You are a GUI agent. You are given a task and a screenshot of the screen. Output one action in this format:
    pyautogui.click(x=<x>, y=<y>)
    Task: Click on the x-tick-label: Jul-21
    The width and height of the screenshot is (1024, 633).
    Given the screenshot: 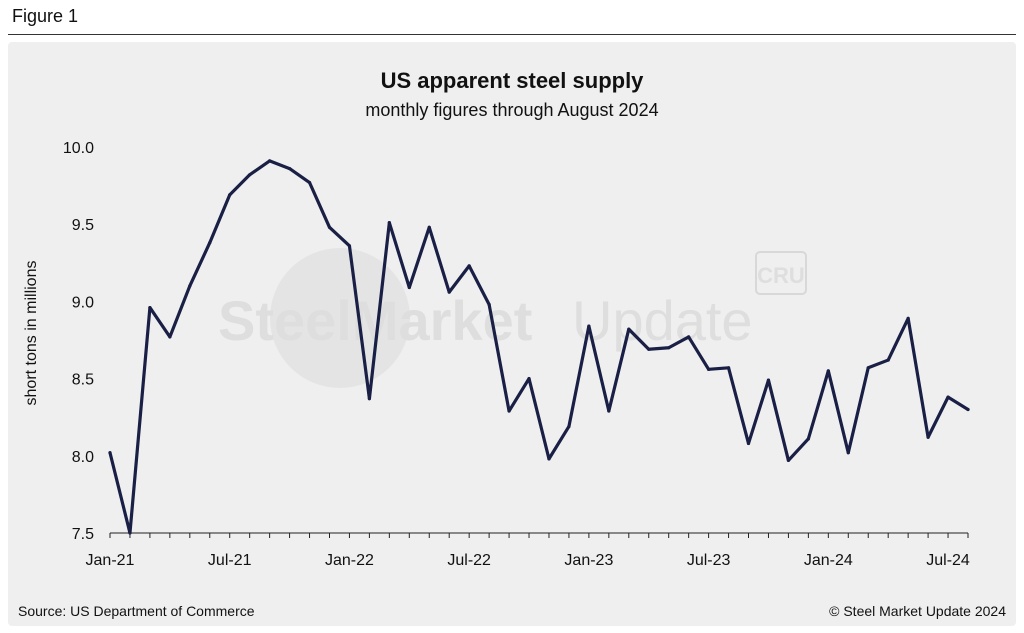 What is the action you would take?
    pyautogui.click(x=230, y=560)
    